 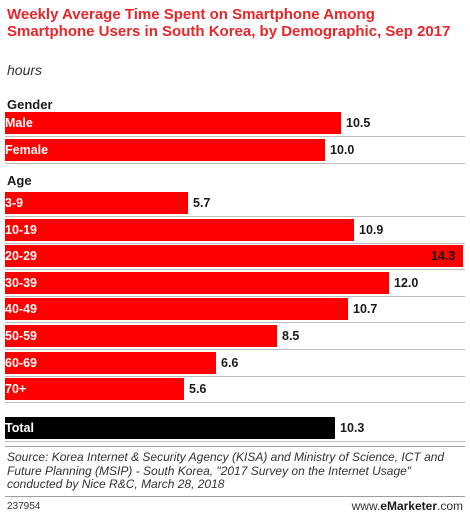 What do you see at coordinates (25, 70) in the screenshot?
I see `chart-subtitle: hours` at bounding box center [25, 70].